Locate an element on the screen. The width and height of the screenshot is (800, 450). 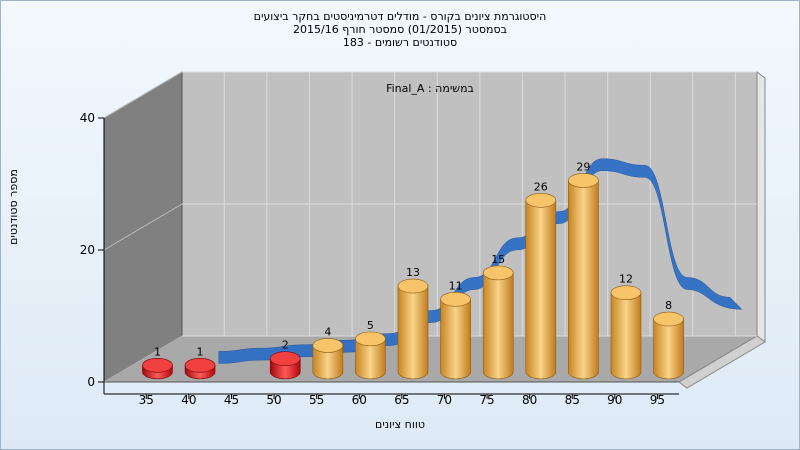
x-tick-label: 80 is located at coordinates (529, 400).